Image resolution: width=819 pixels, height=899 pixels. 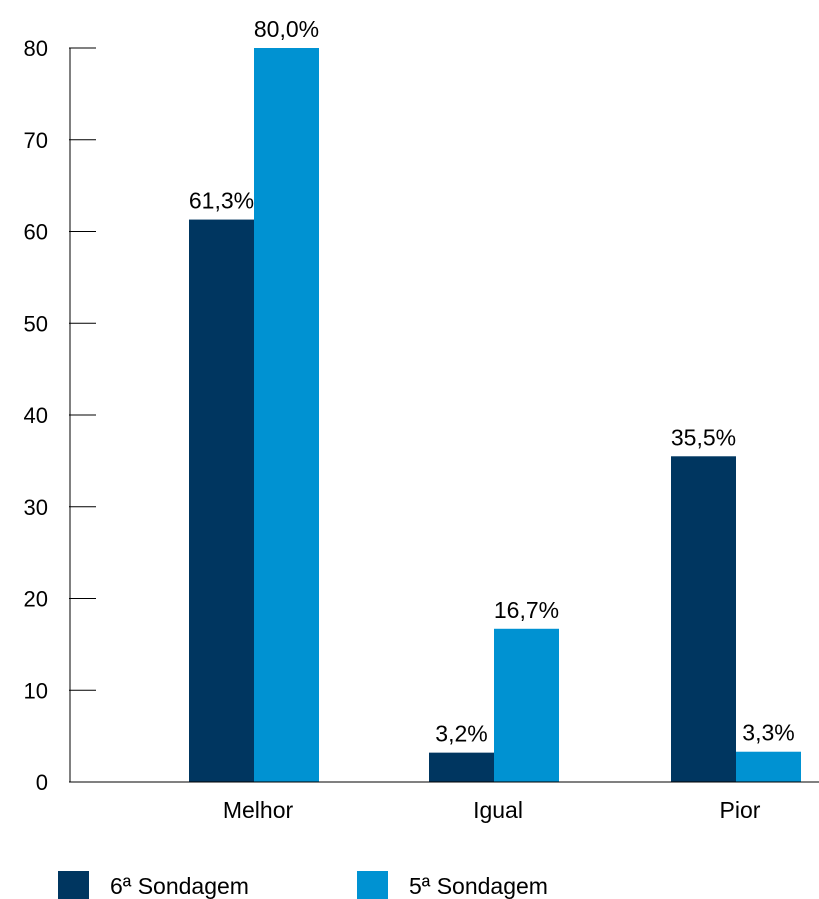 I want to click on x-axis: Melhor Igual Pior, so click(x=444, y=802).